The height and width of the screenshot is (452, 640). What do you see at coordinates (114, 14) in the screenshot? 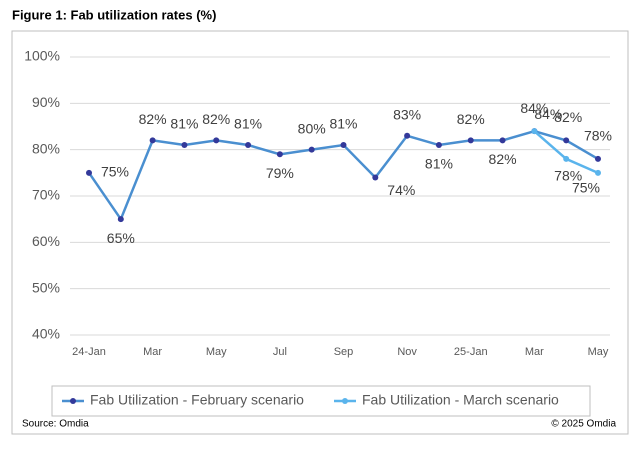
I see `chart-title: Figure 1: Fab utilization rates (%)` at bounding box center [114, 14].